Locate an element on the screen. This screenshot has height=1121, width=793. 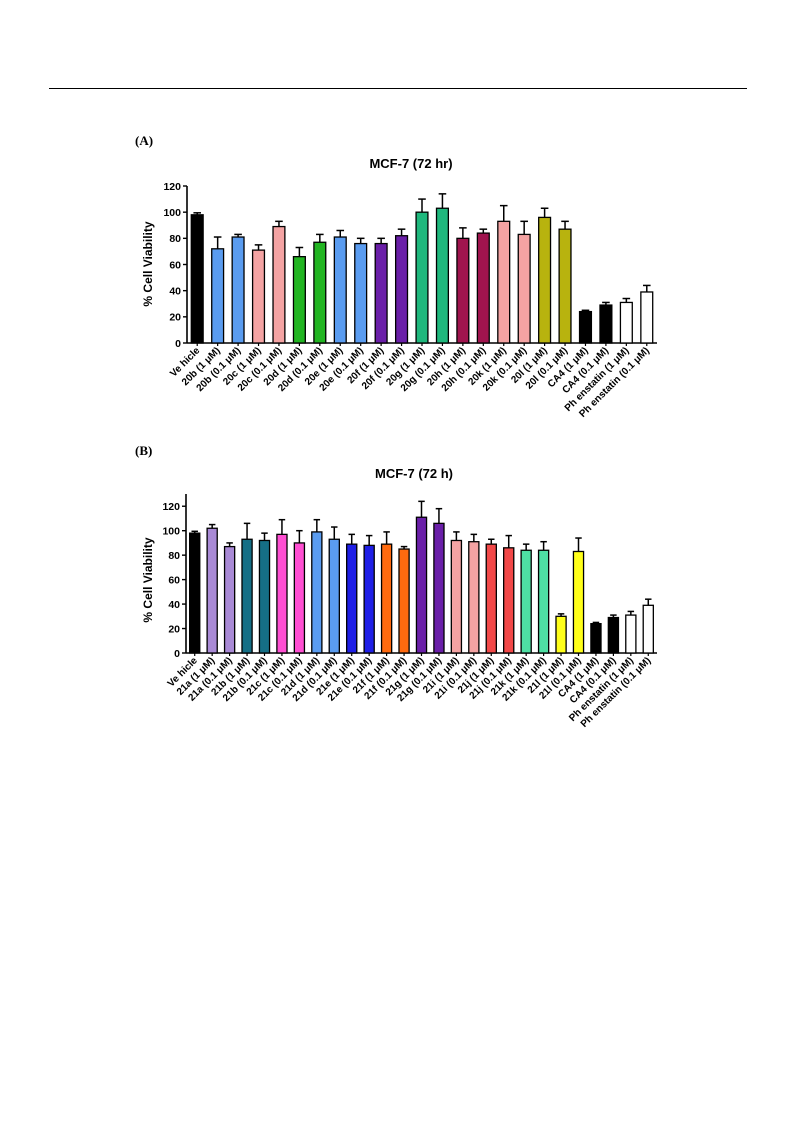
page-top-rule is located at coordinates (398, 88).